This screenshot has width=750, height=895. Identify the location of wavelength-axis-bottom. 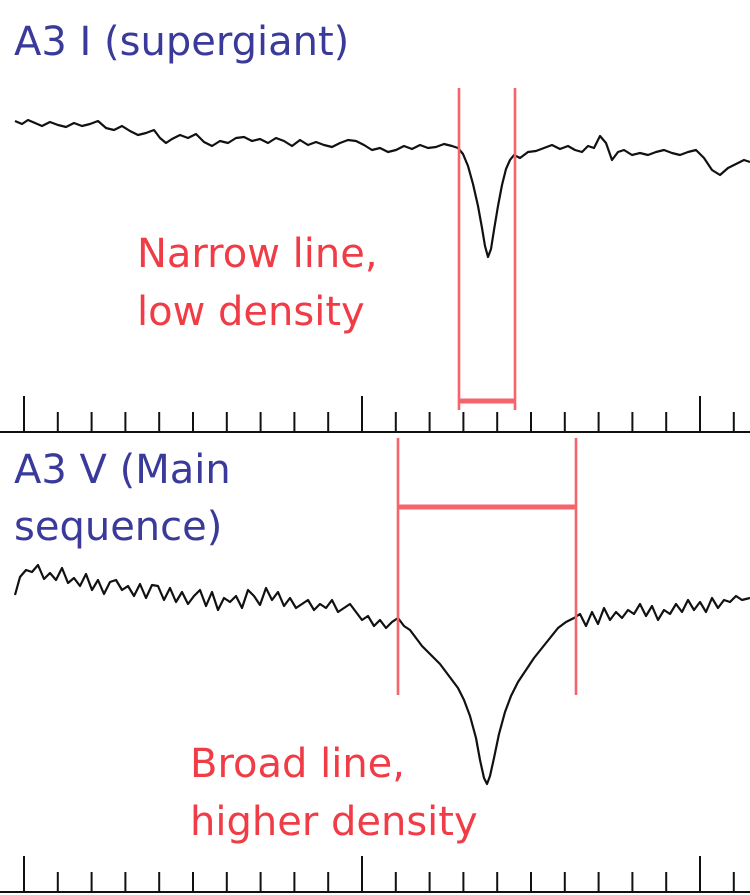
(375, 874).